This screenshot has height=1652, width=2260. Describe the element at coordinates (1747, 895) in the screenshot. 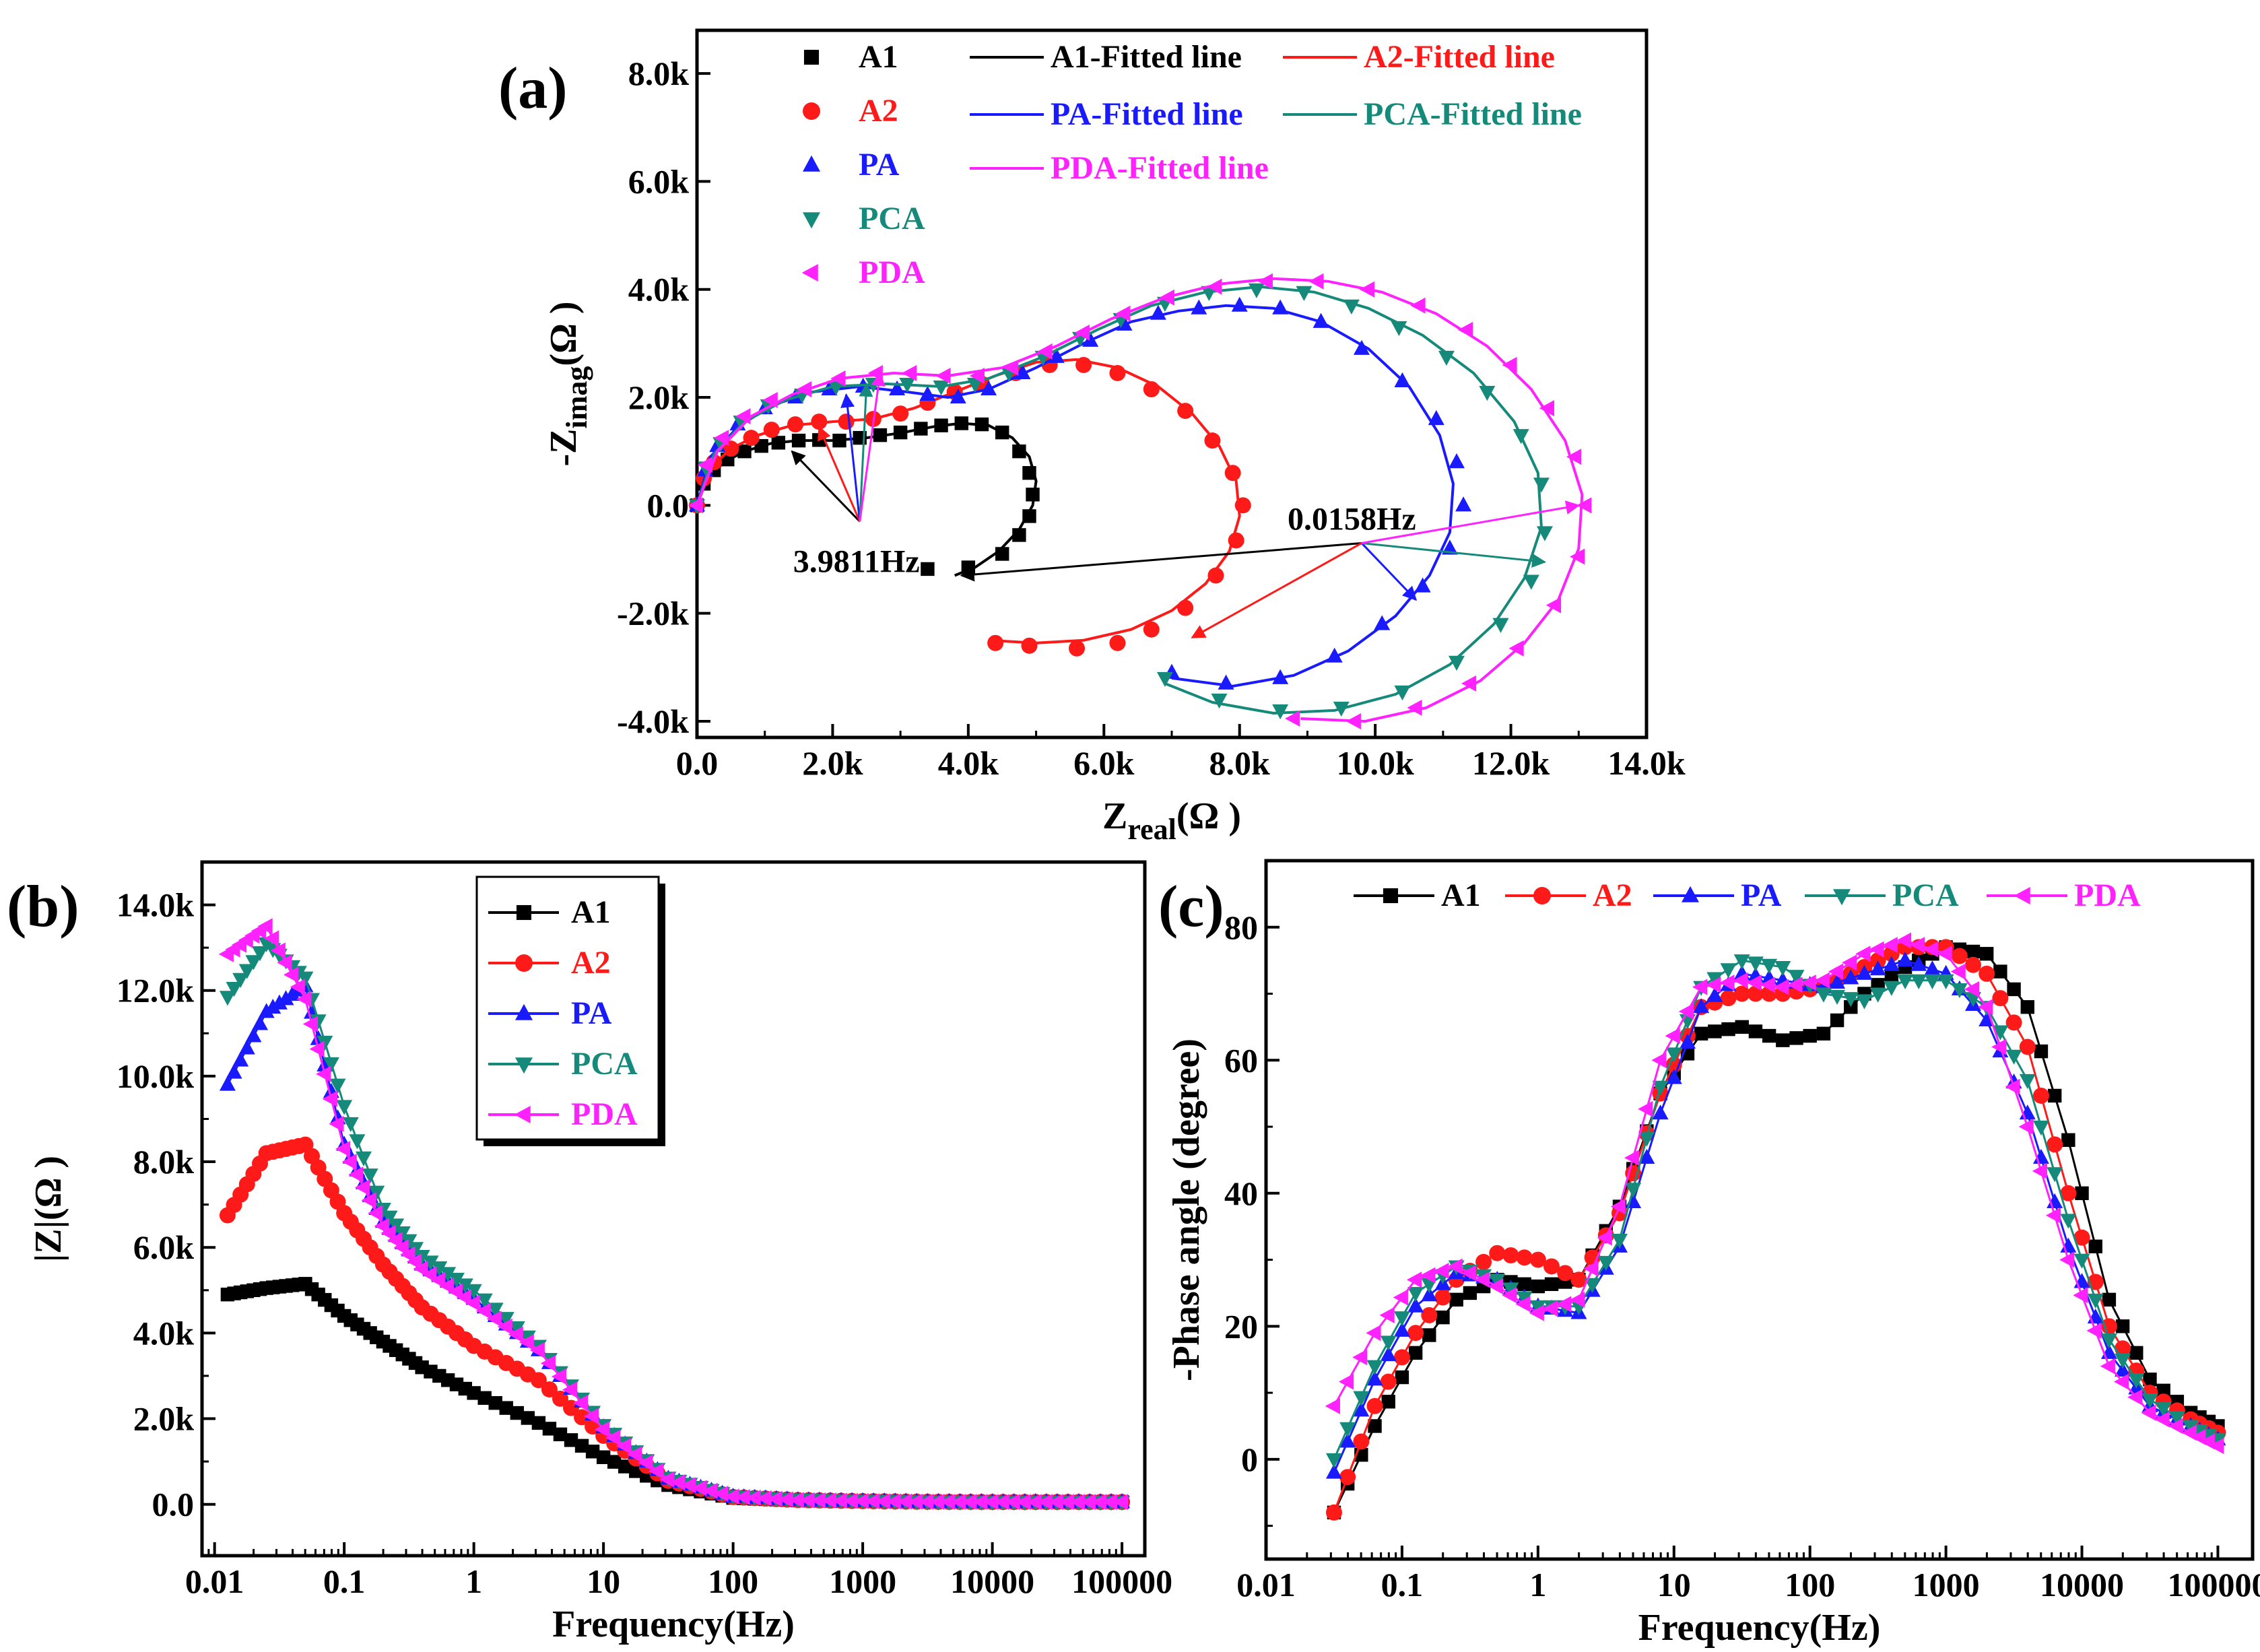

I see `legend: A1 A2 PA PCA PDA` at that location.